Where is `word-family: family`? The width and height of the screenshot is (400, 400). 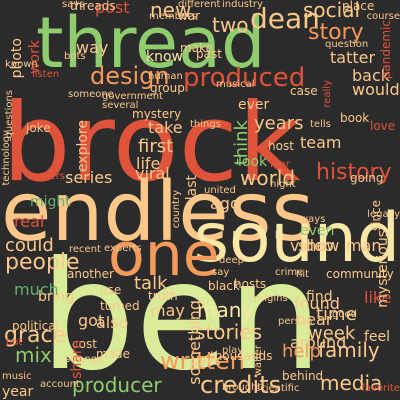
word-family: family is located at coordinates (349, 350).